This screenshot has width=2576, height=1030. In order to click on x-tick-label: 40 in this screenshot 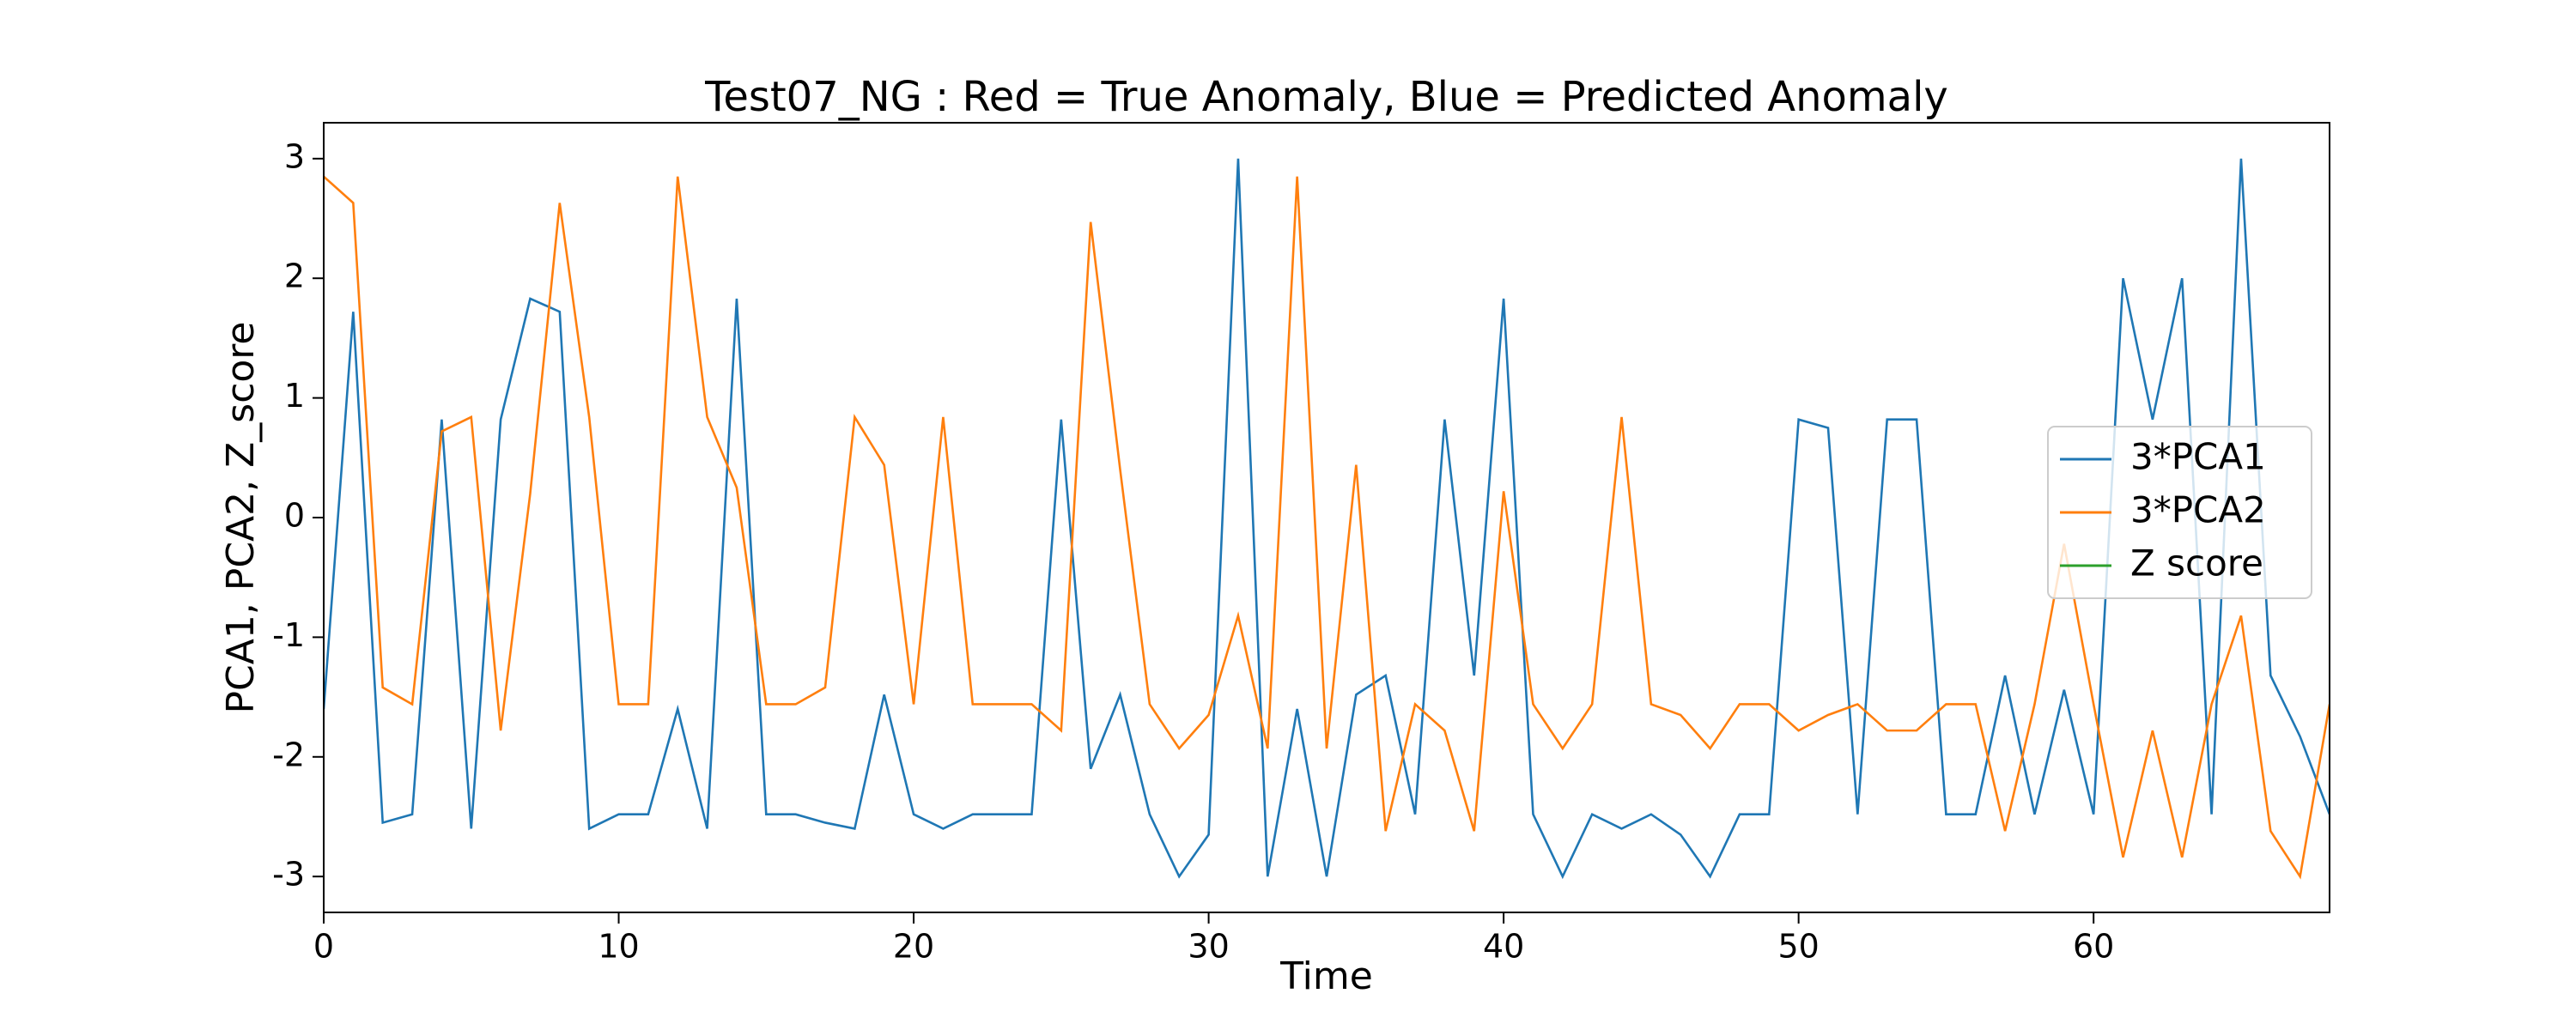, I will do `click(1503, 947)`.